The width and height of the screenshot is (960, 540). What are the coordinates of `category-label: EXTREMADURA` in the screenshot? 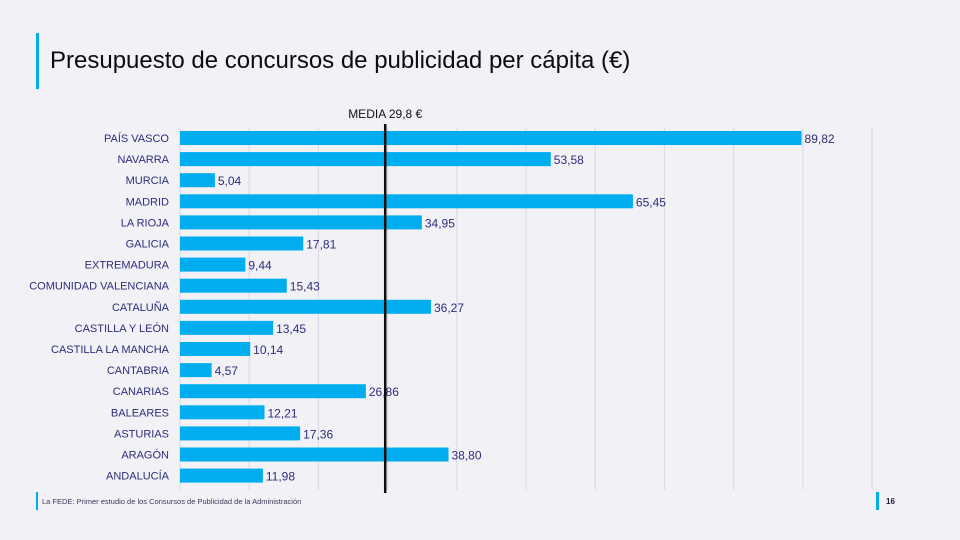 It's located at (127, 266).